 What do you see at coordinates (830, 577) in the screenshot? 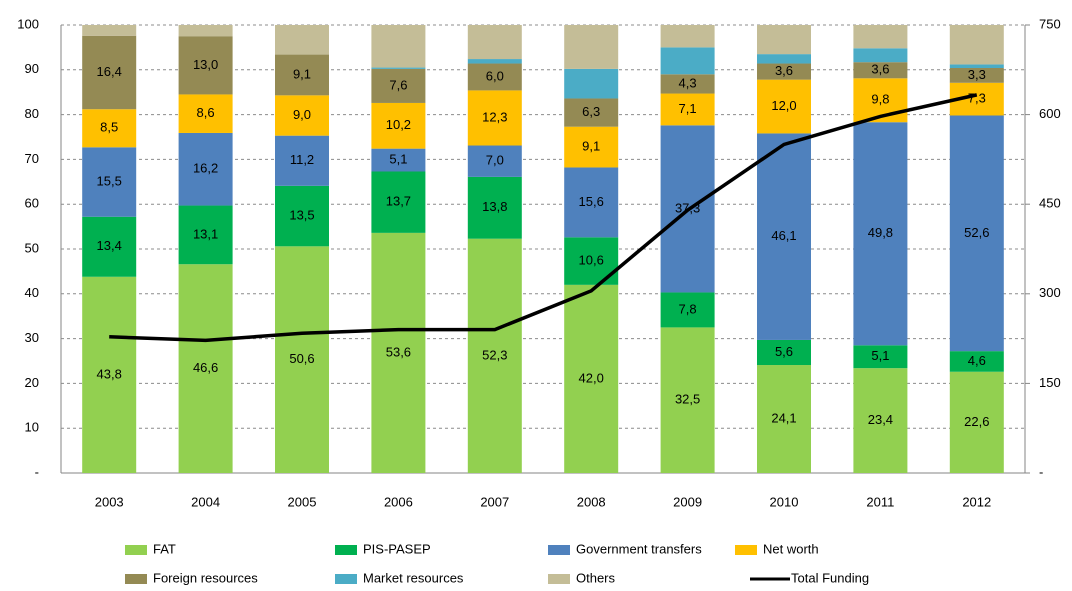
I see `legend-label: Total Funding` at bounding box center [830, 577].